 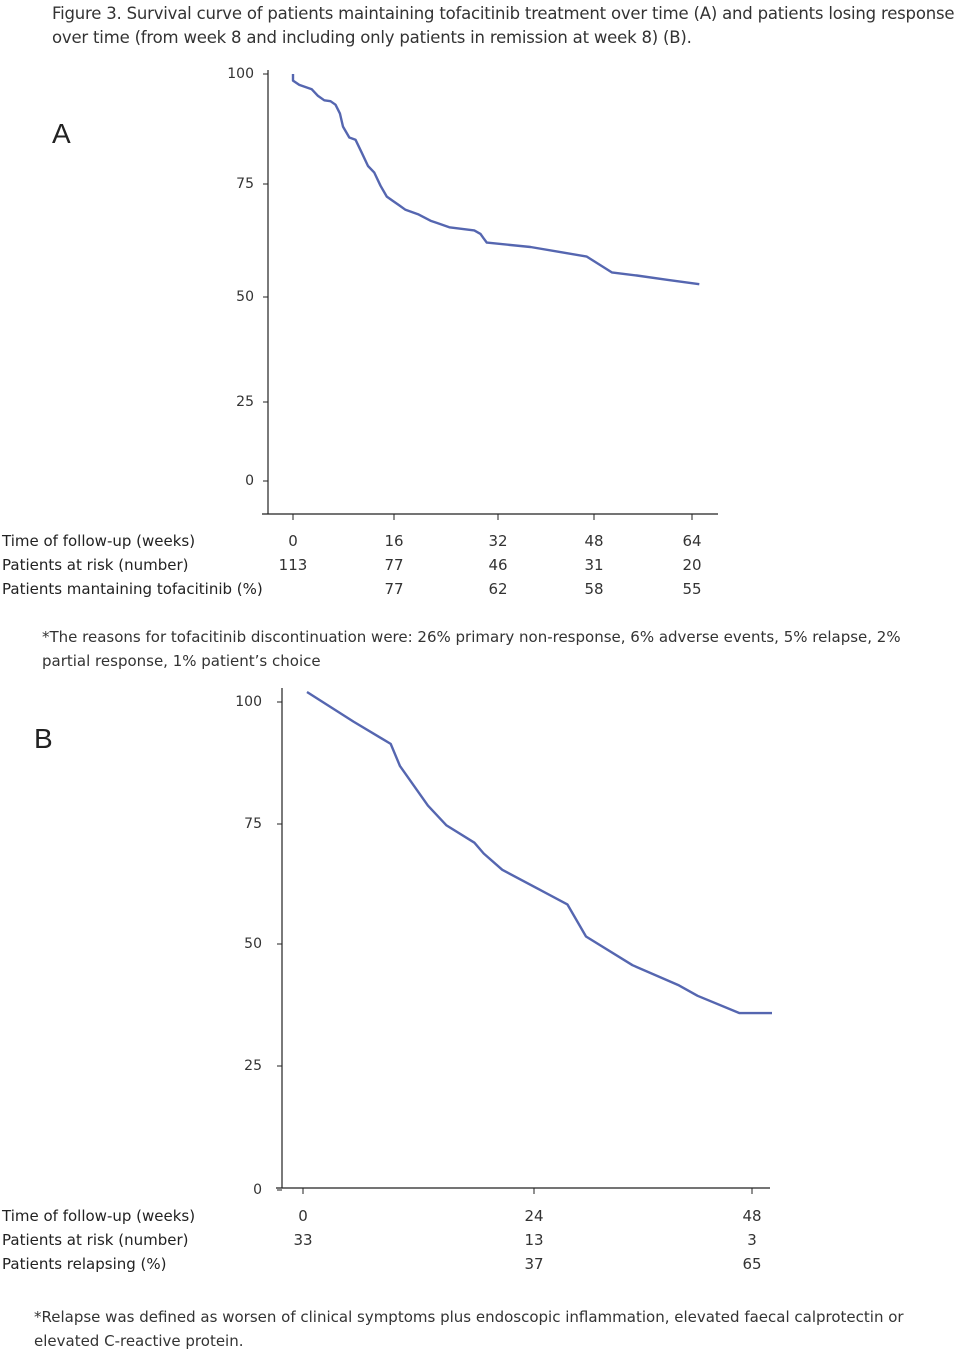 I want to click on table-cell-value: 3, so click(x=752, y=1240).